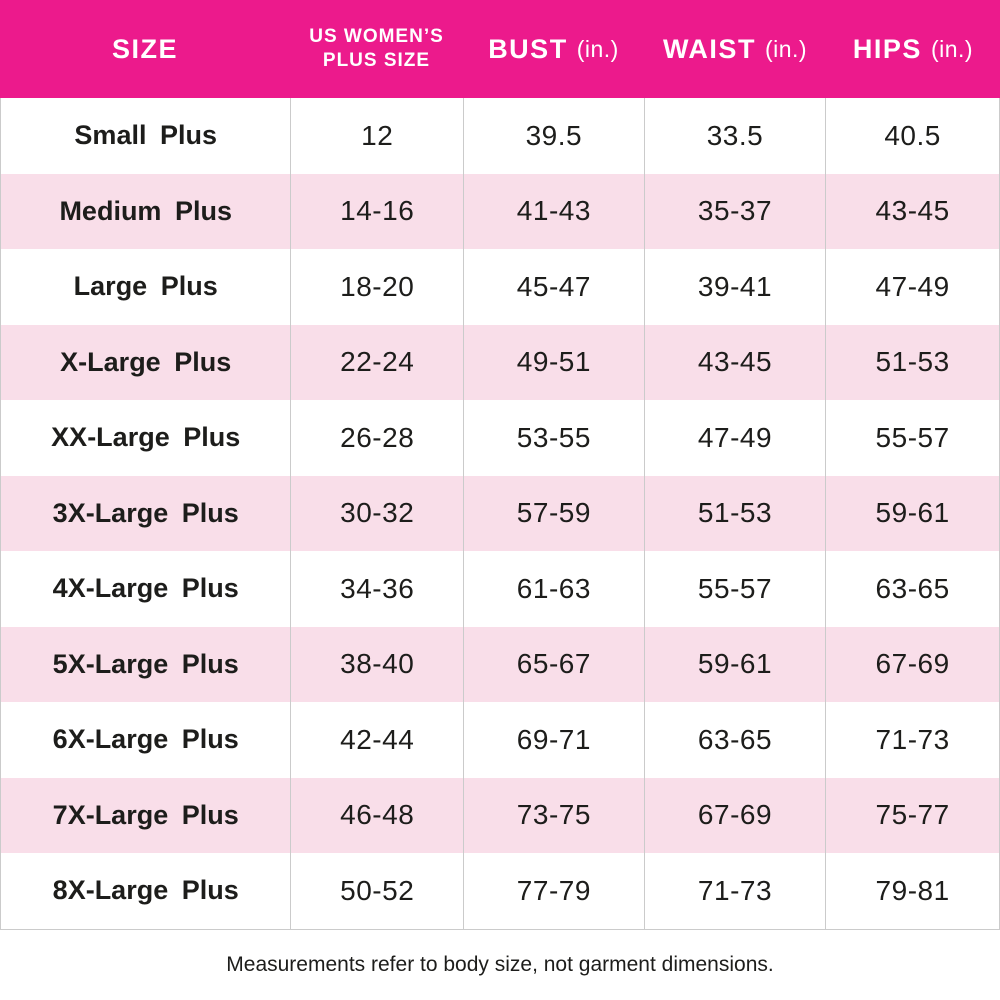 The width and height of the screenshot is (1000, 1000). What do you see at coordinates (145, 814) in the screenshot?
I see `size-label: 7X-Large Plus` at bounding box center [145, 814].